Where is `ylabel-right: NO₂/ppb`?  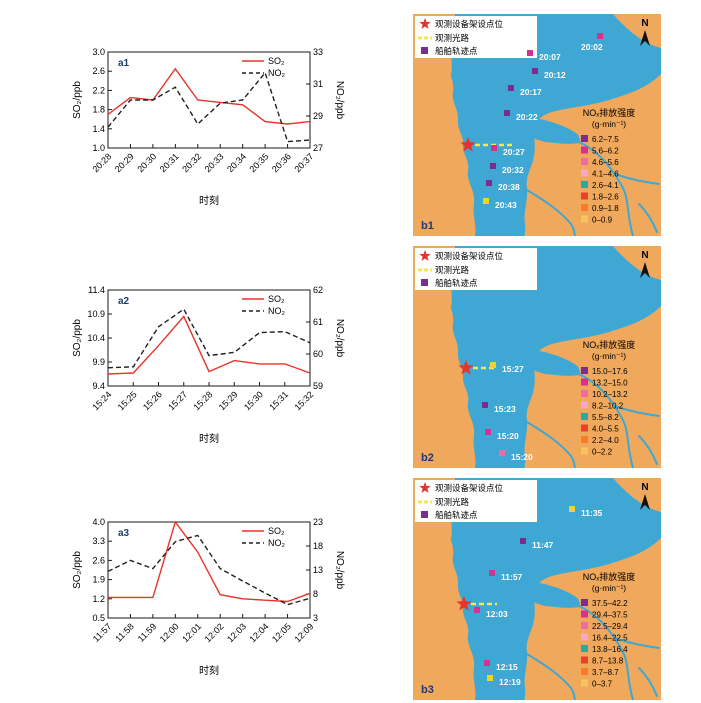 ylabel-right: NO₂/ppb is located at coordinates (339, 100).